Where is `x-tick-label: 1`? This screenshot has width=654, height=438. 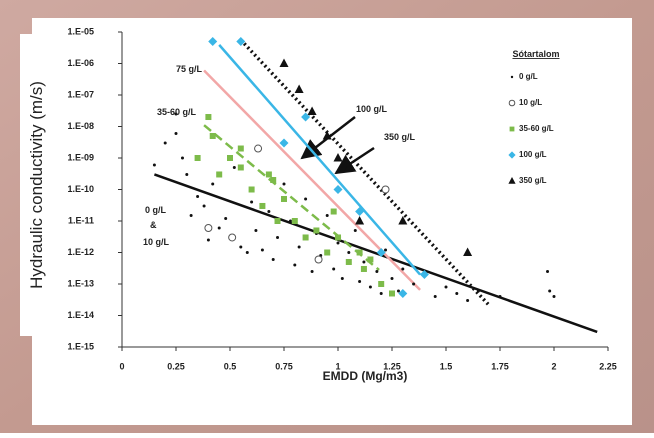
x-tick-label: 1 is located at coordinates (337, 366).